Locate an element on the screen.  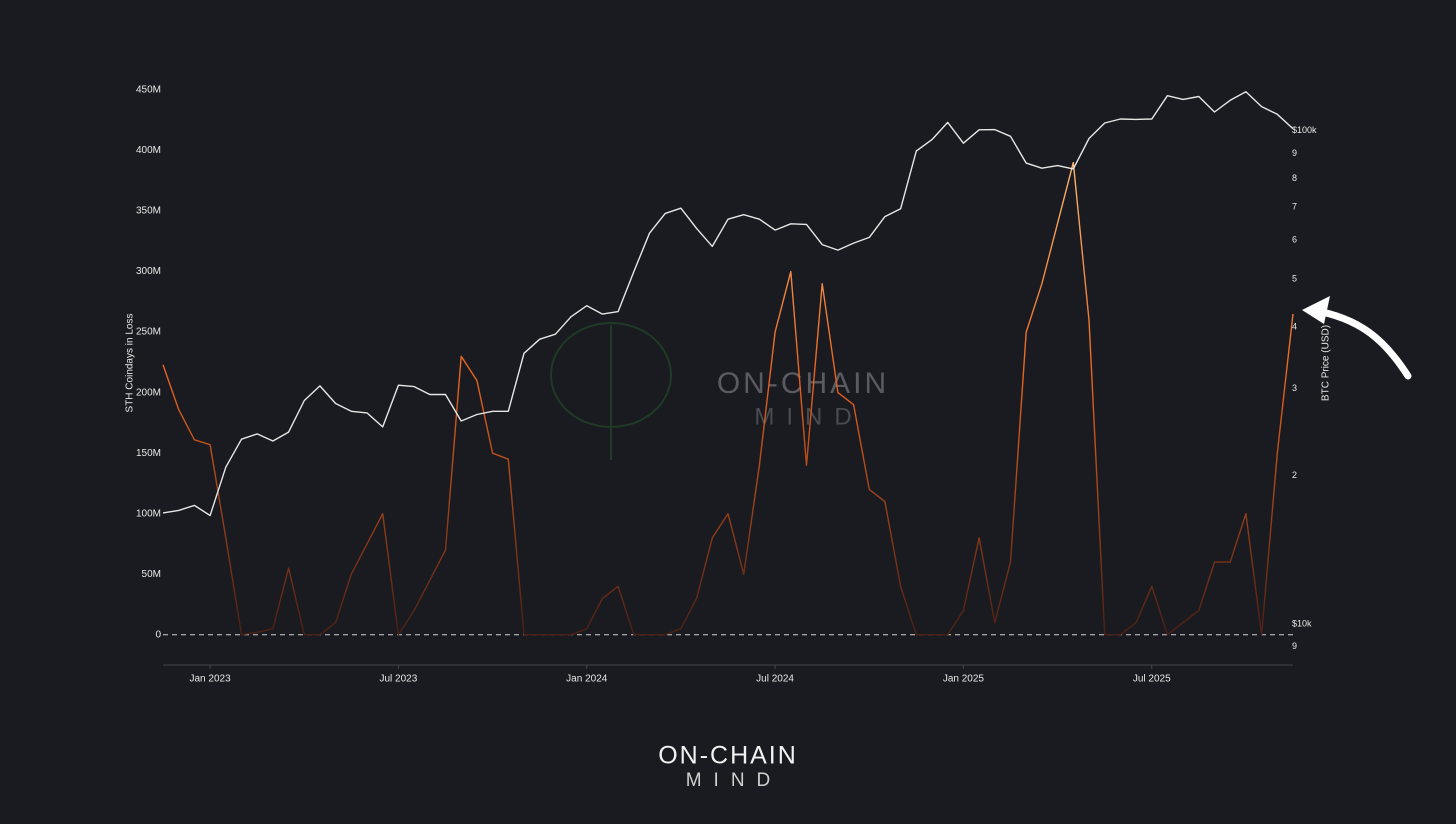
y-tick-label: 100M is located at coordinates (148, 513).